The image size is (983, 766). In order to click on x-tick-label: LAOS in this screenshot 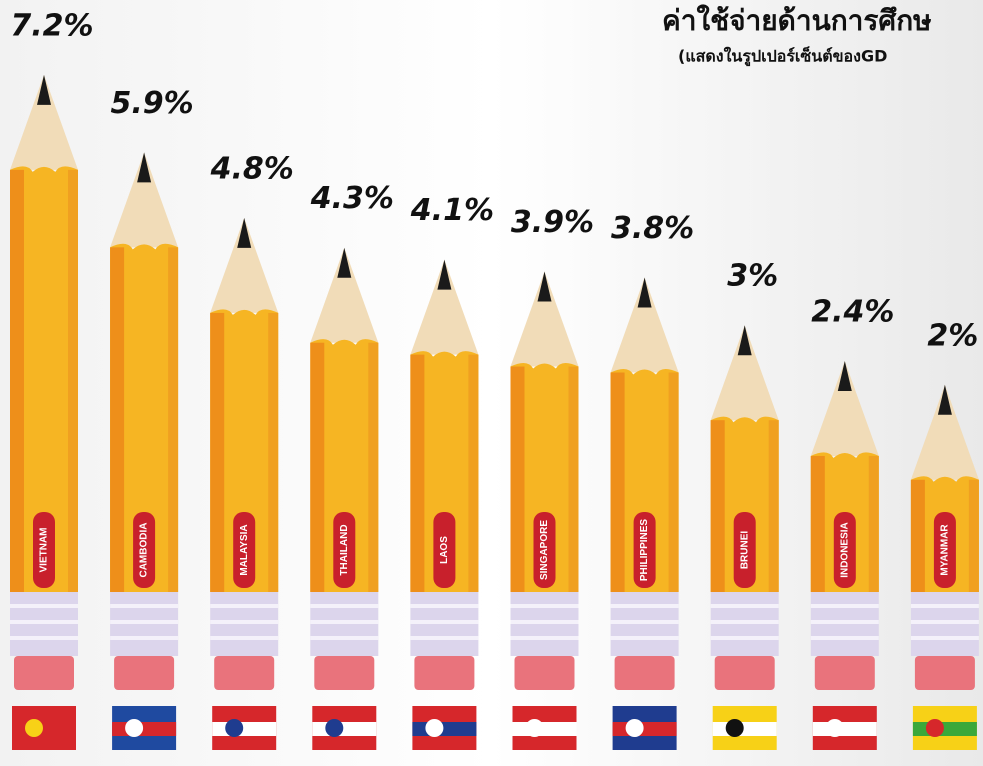, I will do `click(444, 550)`.